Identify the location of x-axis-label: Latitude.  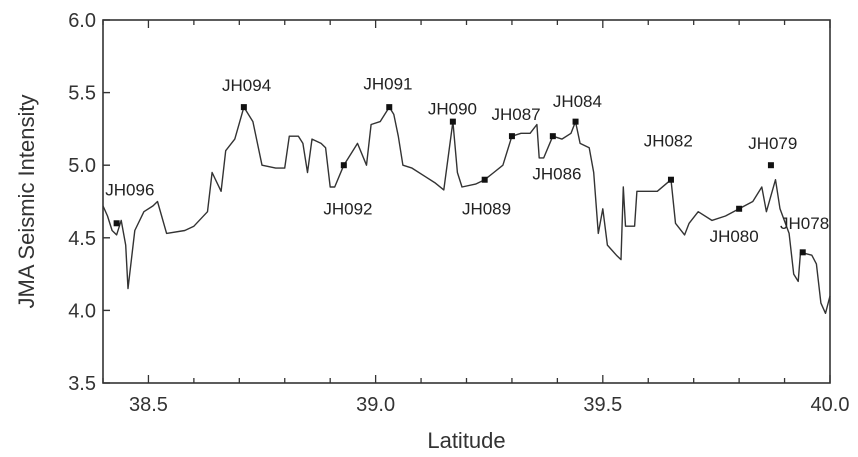
(466, 440).